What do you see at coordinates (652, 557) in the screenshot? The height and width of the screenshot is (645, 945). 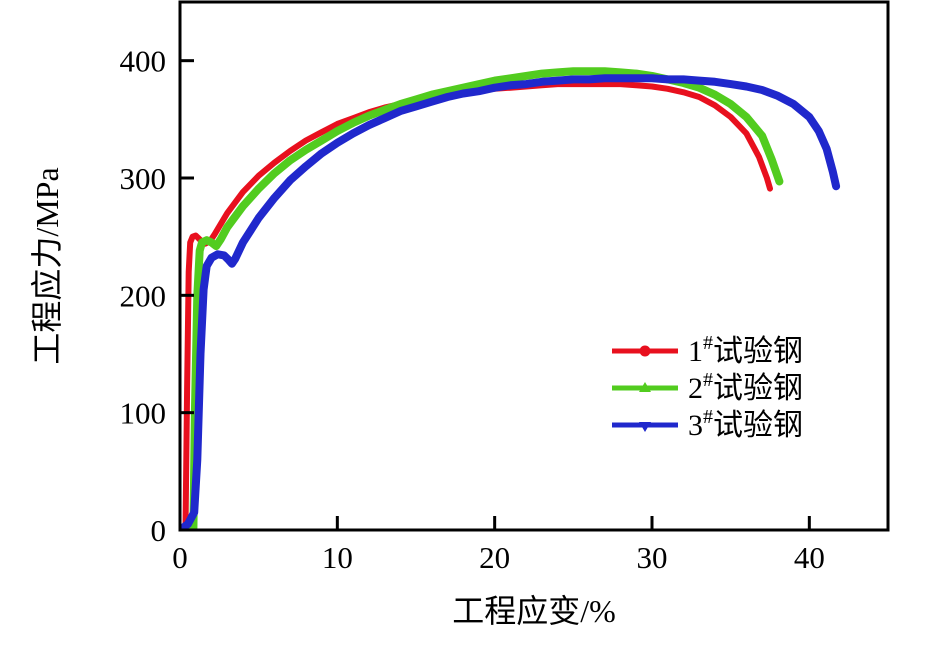 I see `x-tick-label: 30` at bounding box center [652, 557].